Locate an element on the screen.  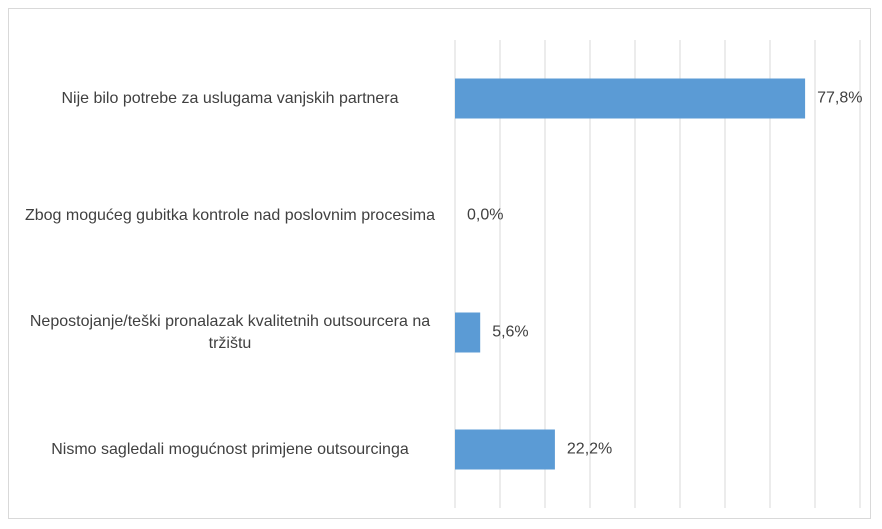
value-label: 5,6% is located at coordinates (510, 332).